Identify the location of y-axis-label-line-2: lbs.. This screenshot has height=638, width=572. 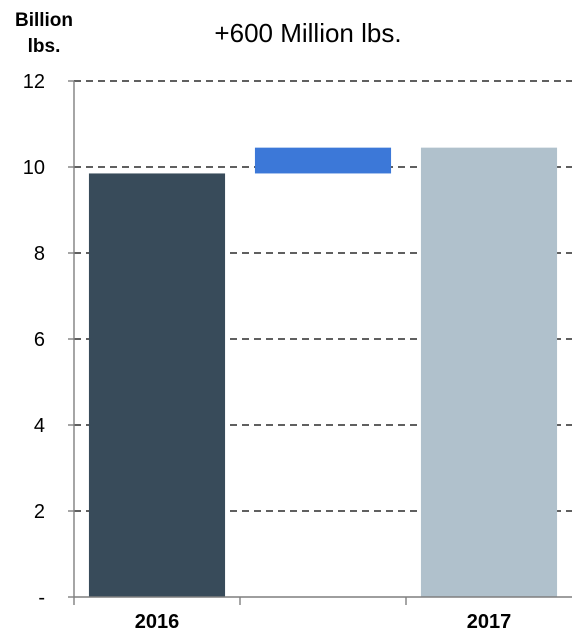
(44, 46).